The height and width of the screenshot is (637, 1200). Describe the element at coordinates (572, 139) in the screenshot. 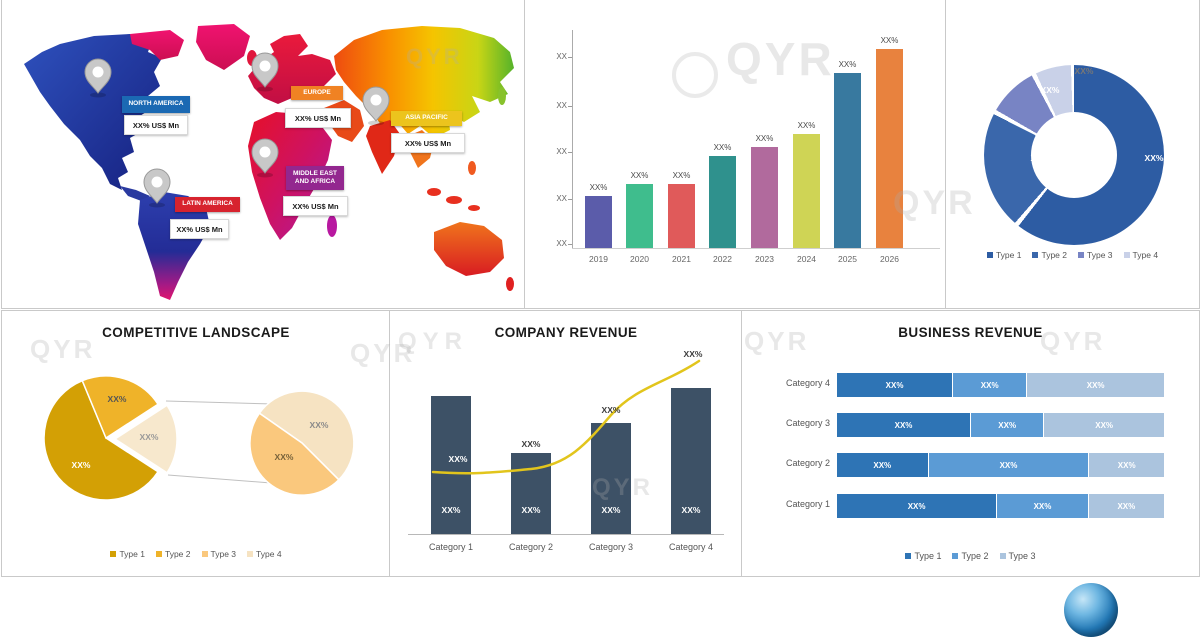

I see `y-axis-line` at that location.